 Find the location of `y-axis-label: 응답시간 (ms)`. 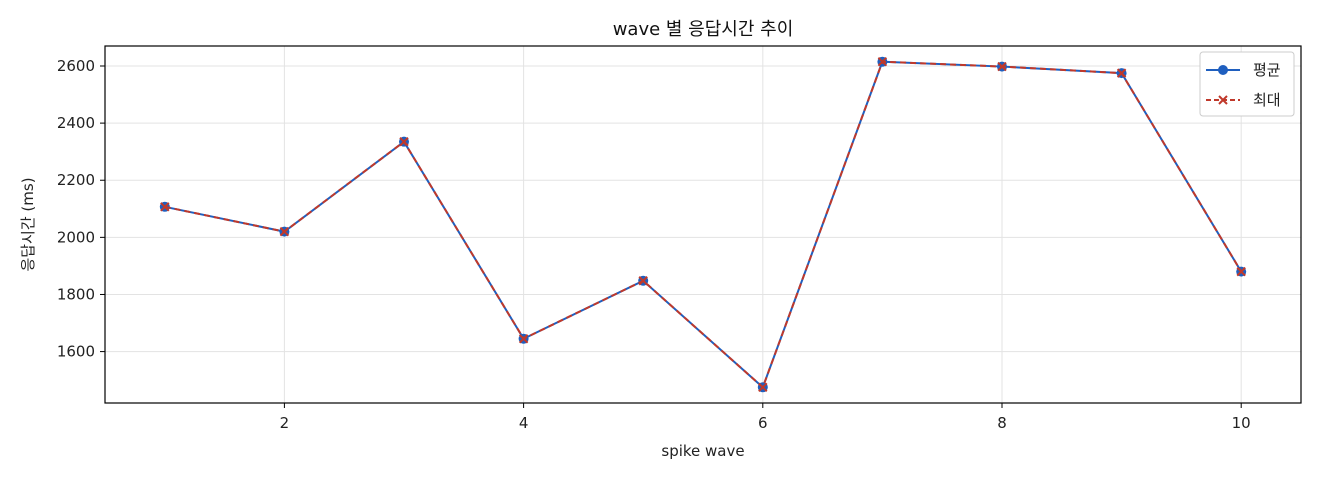

y-axis-label: 응답시간 (ms) is located at coordinates (28, 224).